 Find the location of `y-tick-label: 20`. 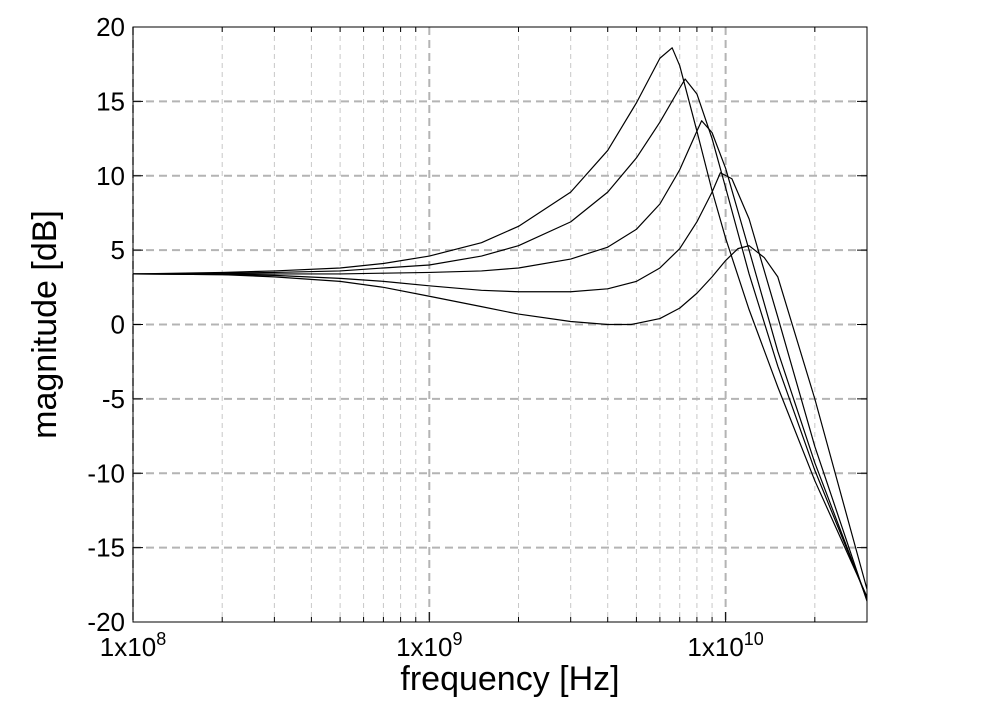

y-tick-label: 20 is located at coordinates (110, 27).